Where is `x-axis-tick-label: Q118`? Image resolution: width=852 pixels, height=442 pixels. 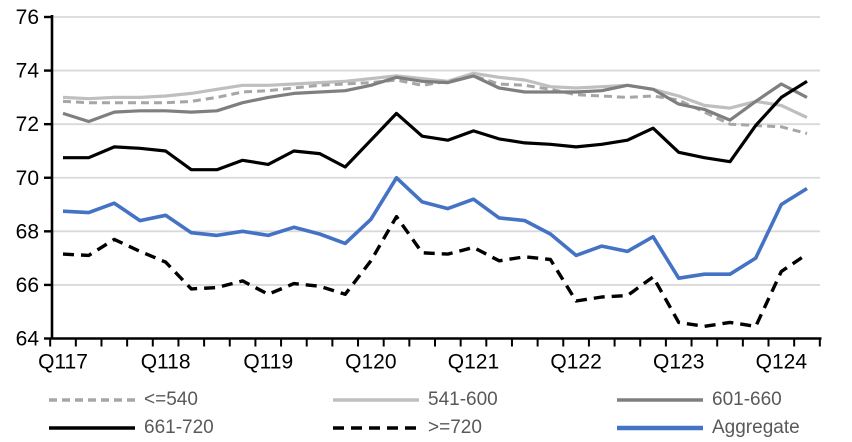
x-axis-tick-label: Q118 is located at coordinates (166, 362).